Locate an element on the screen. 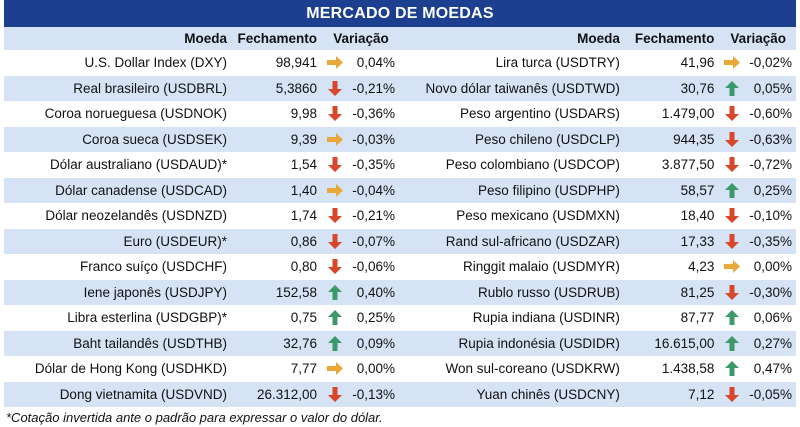 The width and height of the screenshot is (800, 427). change-value: 0,47% is located at coordinates (772, 369).